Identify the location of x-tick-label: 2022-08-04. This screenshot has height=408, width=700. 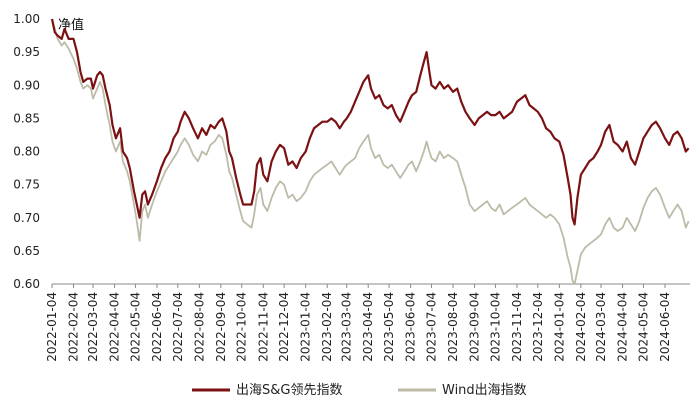
(199, 327).